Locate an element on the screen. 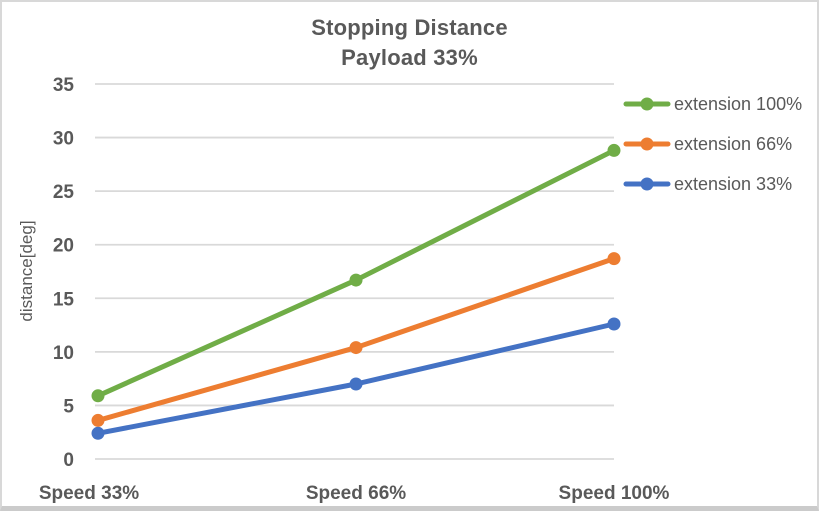  data-point-extension-100%-2 is located at coordinates (614, 150).